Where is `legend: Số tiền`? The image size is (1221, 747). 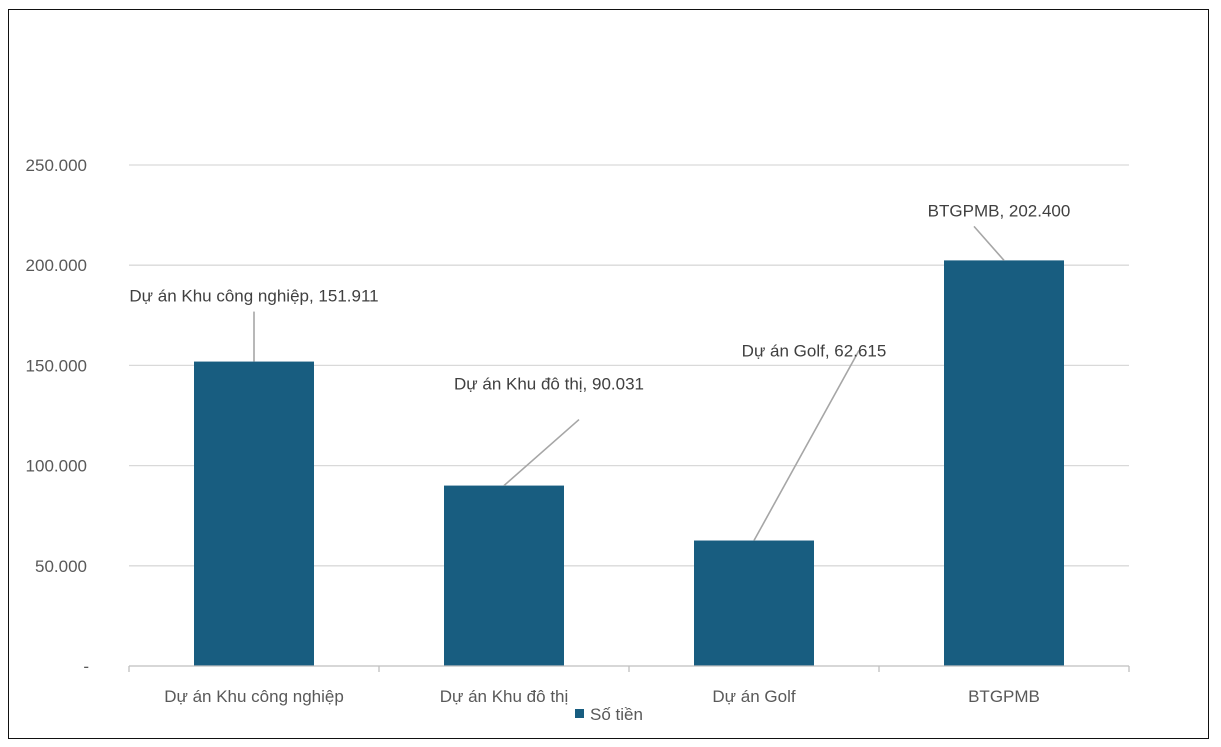 legend: Số tiền is located at coordinates (609, 714).